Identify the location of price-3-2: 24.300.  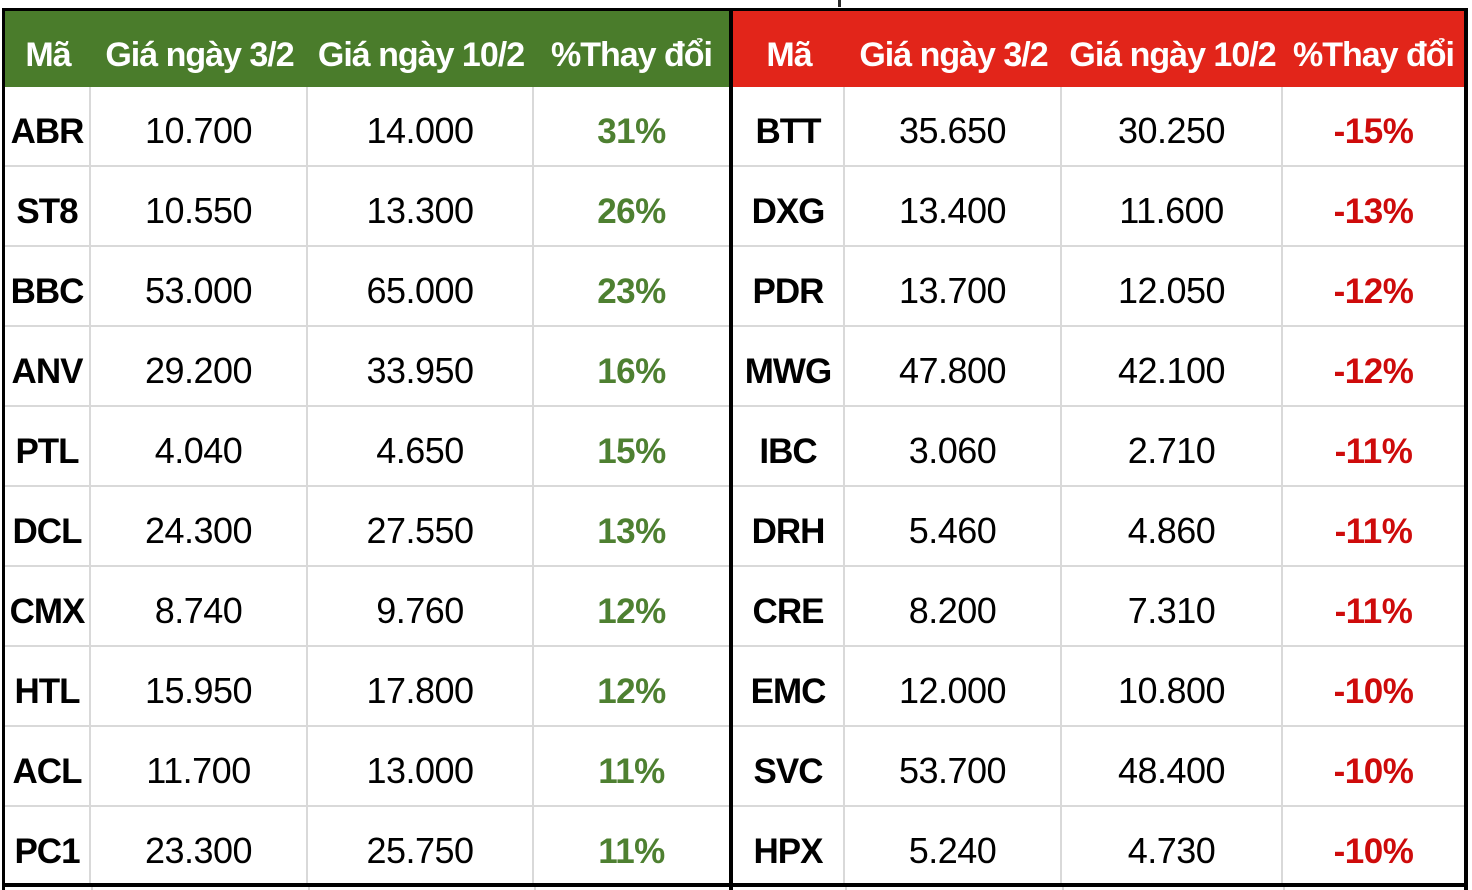
(199, 526).